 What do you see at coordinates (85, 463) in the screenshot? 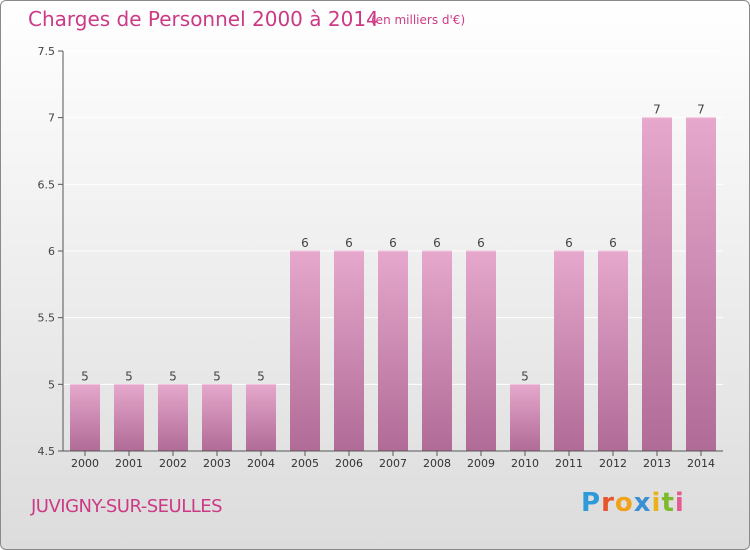
I see `x-tick-label: 2000` at bounding box center [85, 463].